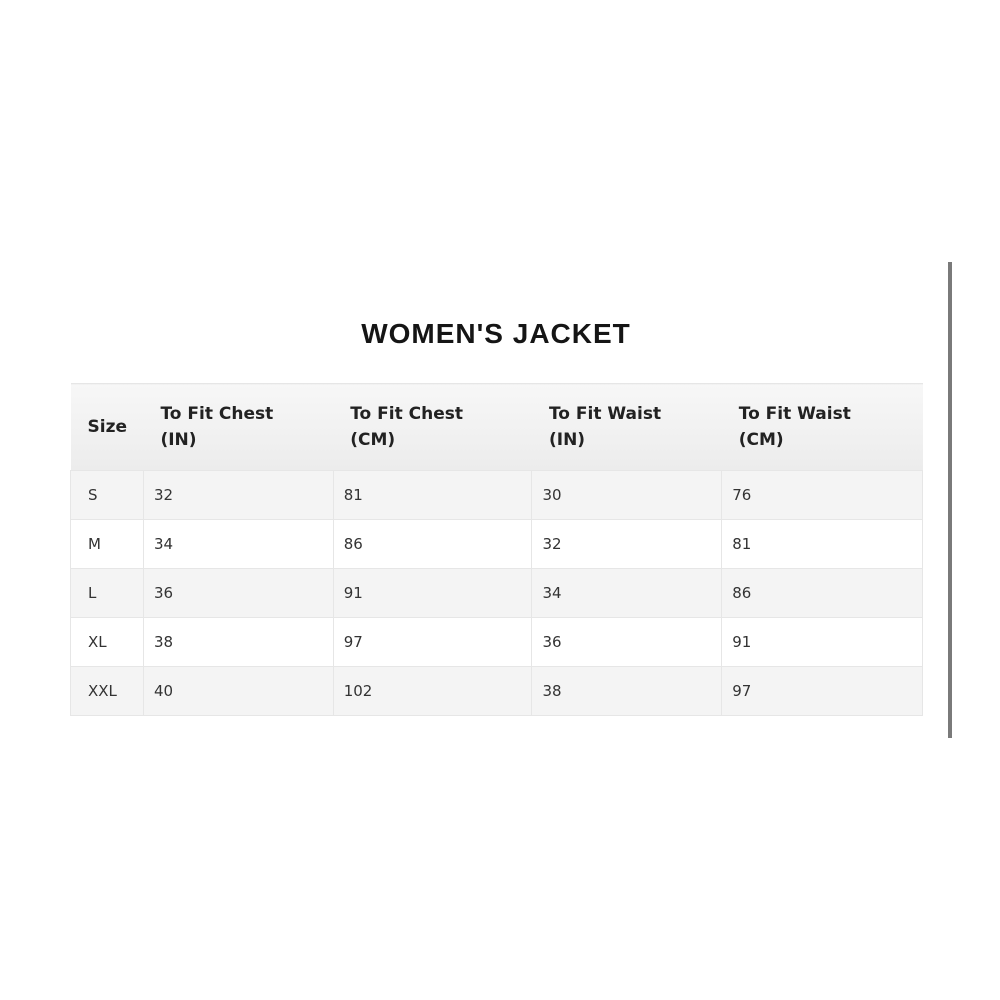 The width and height of the screenshot is (1000, 1000). I want to click on header-label: Size, so click(107, 427).